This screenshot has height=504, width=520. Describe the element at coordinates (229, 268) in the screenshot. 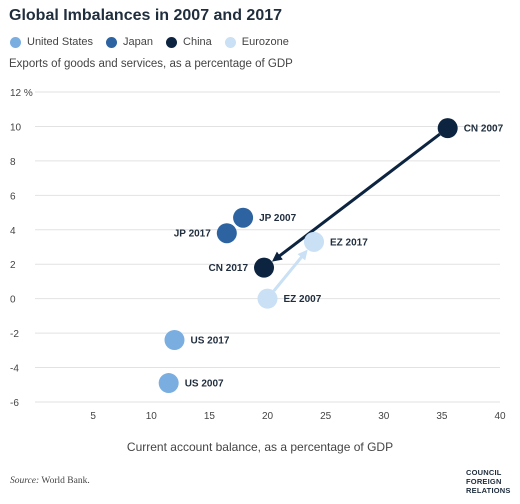

I see `point-label: CN 2017` at that location.